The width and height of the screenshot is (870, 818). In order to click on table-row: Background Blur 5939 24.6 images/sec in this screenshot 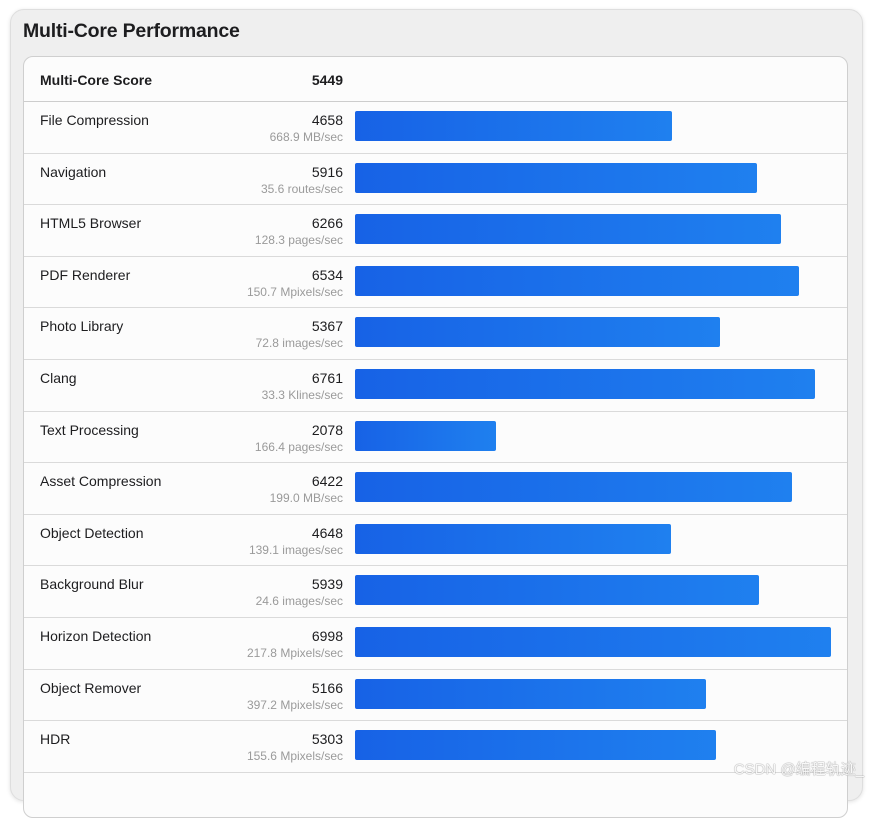, I will do `click(435, 592)`.